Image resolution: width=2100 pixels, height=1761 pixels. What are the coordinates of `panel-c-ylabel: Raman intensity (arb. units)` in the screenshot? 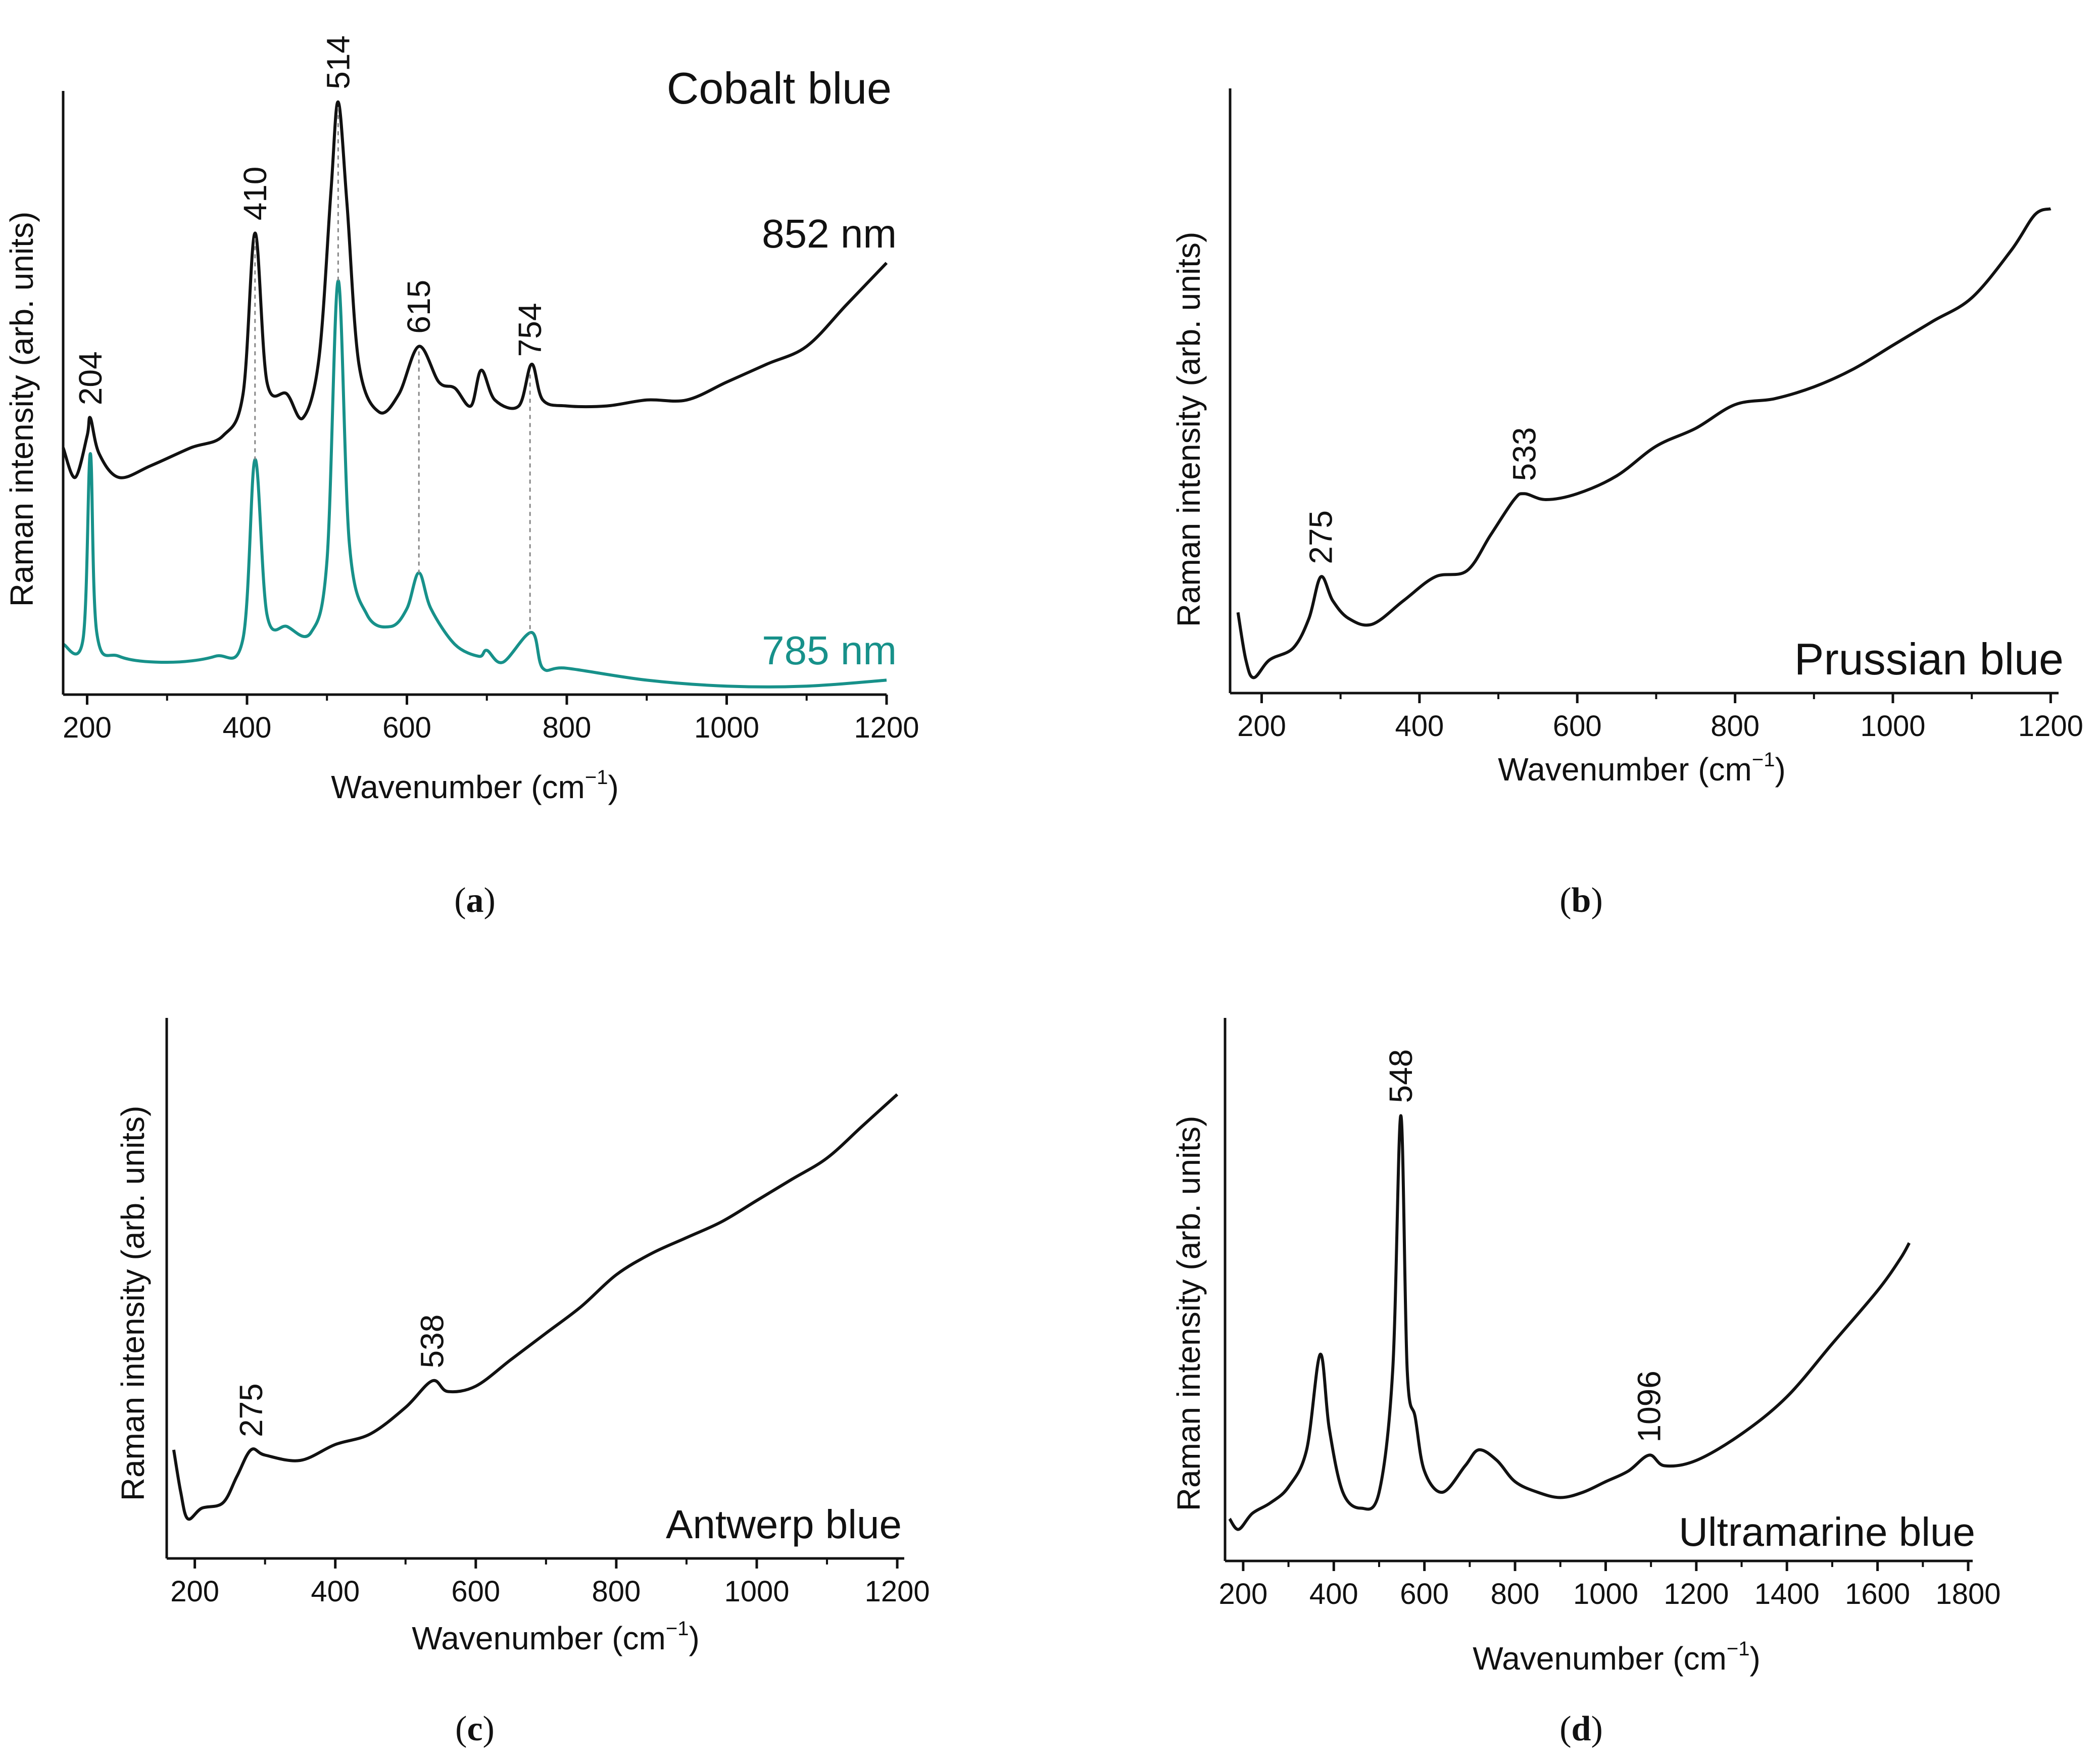 It's located at (133, 1303).